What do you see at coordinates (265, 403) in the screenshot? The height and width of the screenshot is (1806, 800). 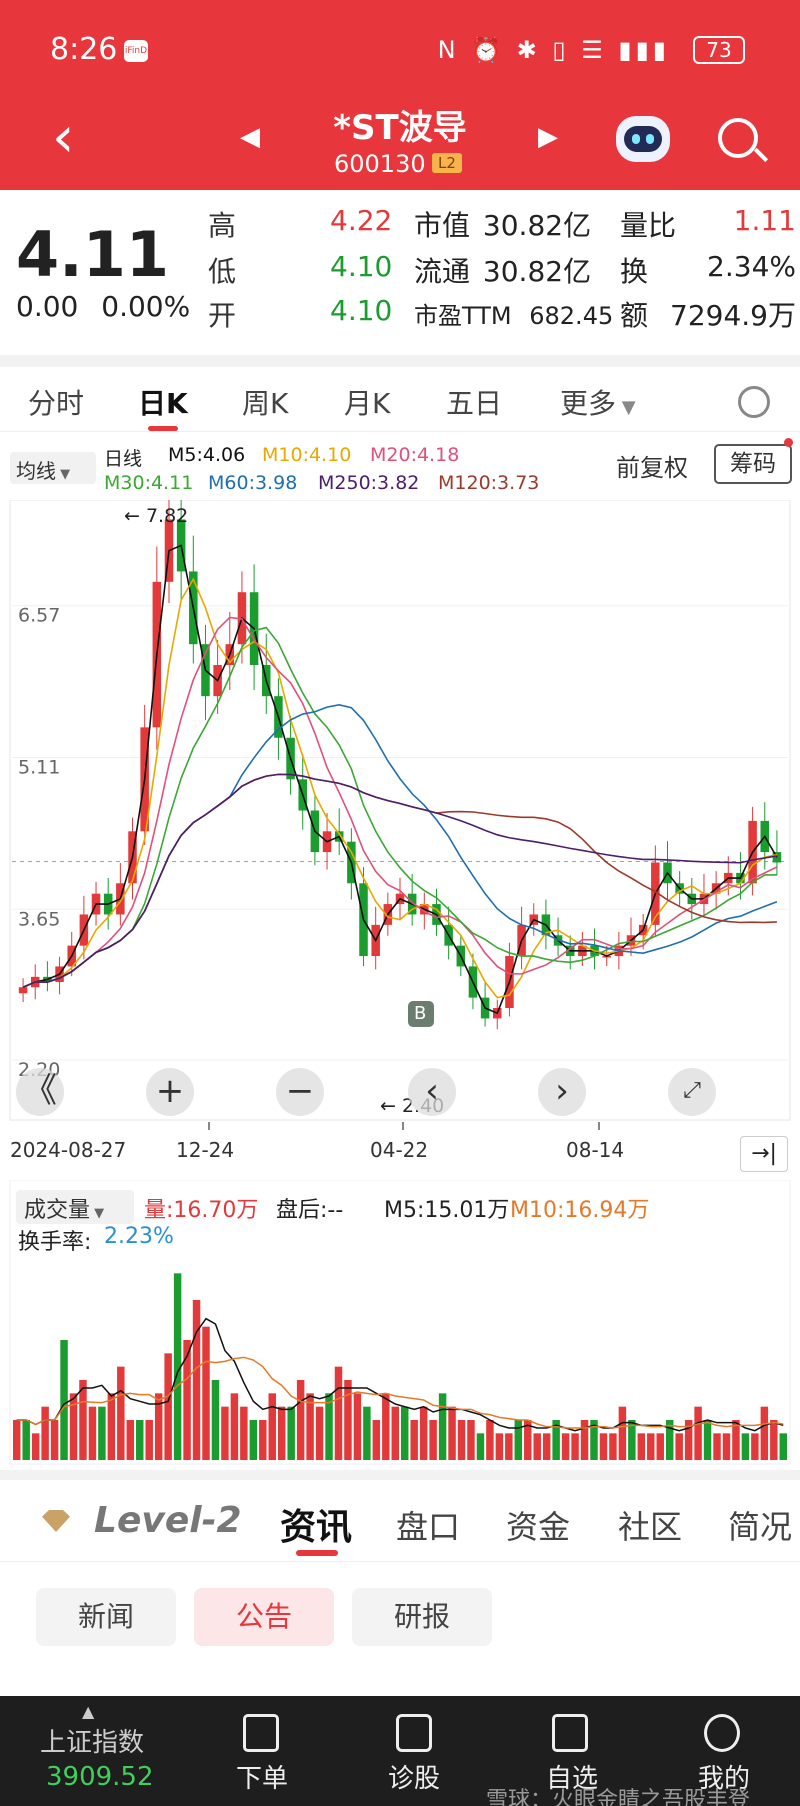 I see `tab-weekly-k: 周K` at bounding box center [265, 403].